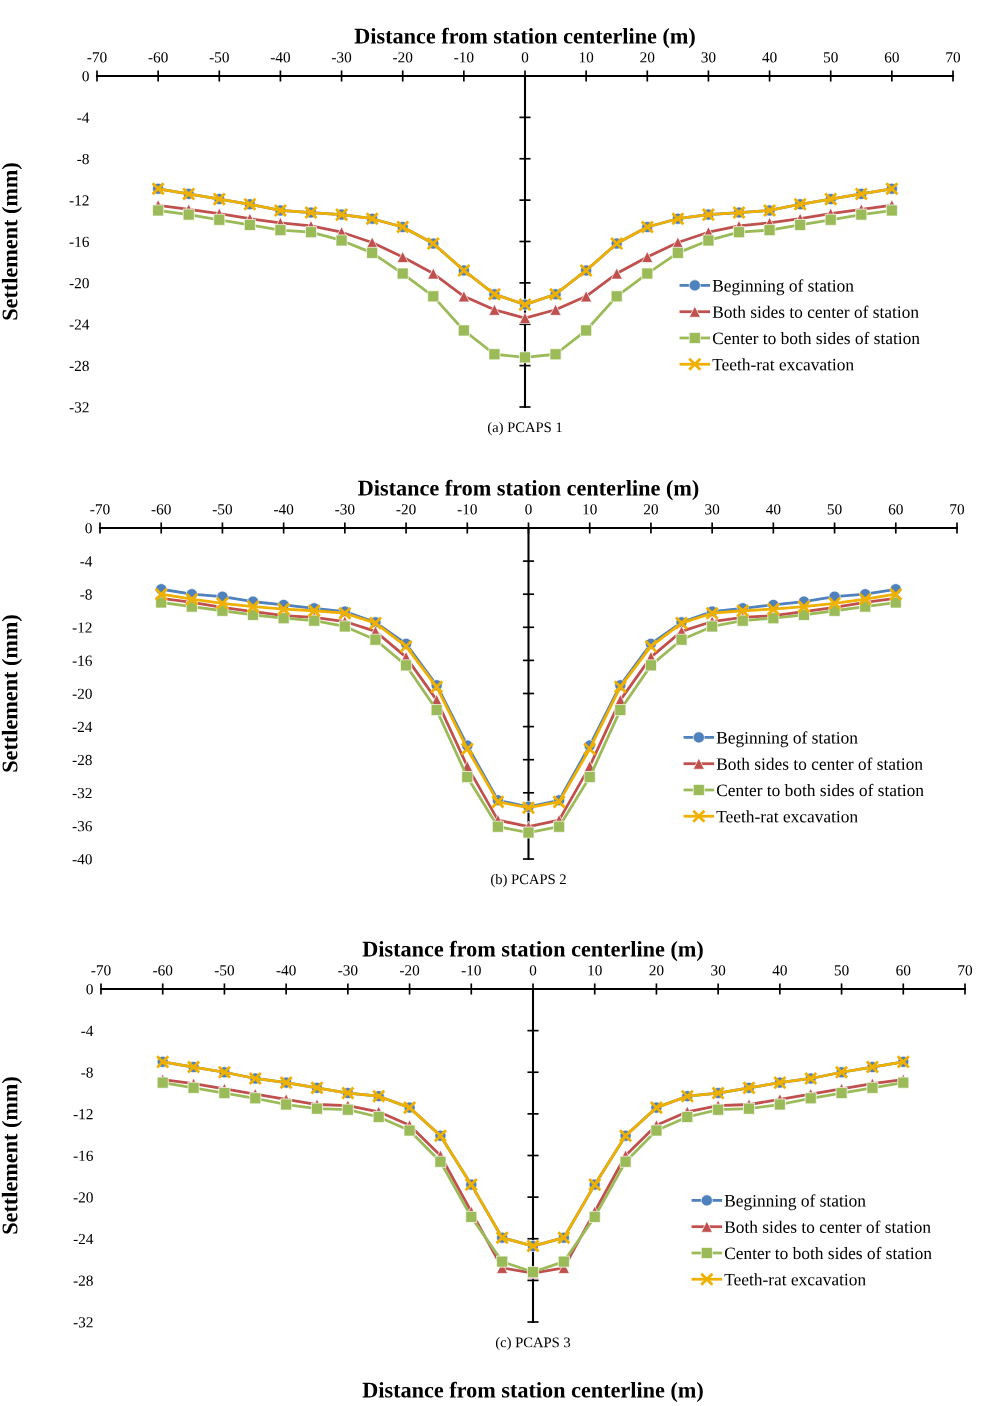 Image resolution: width=987 pixels, height=1406 pixels. What do you see at coordinates (524, 428) in the screenshot?
I see `text: (a) PCAPS 1` at bounding box center [524, 428].